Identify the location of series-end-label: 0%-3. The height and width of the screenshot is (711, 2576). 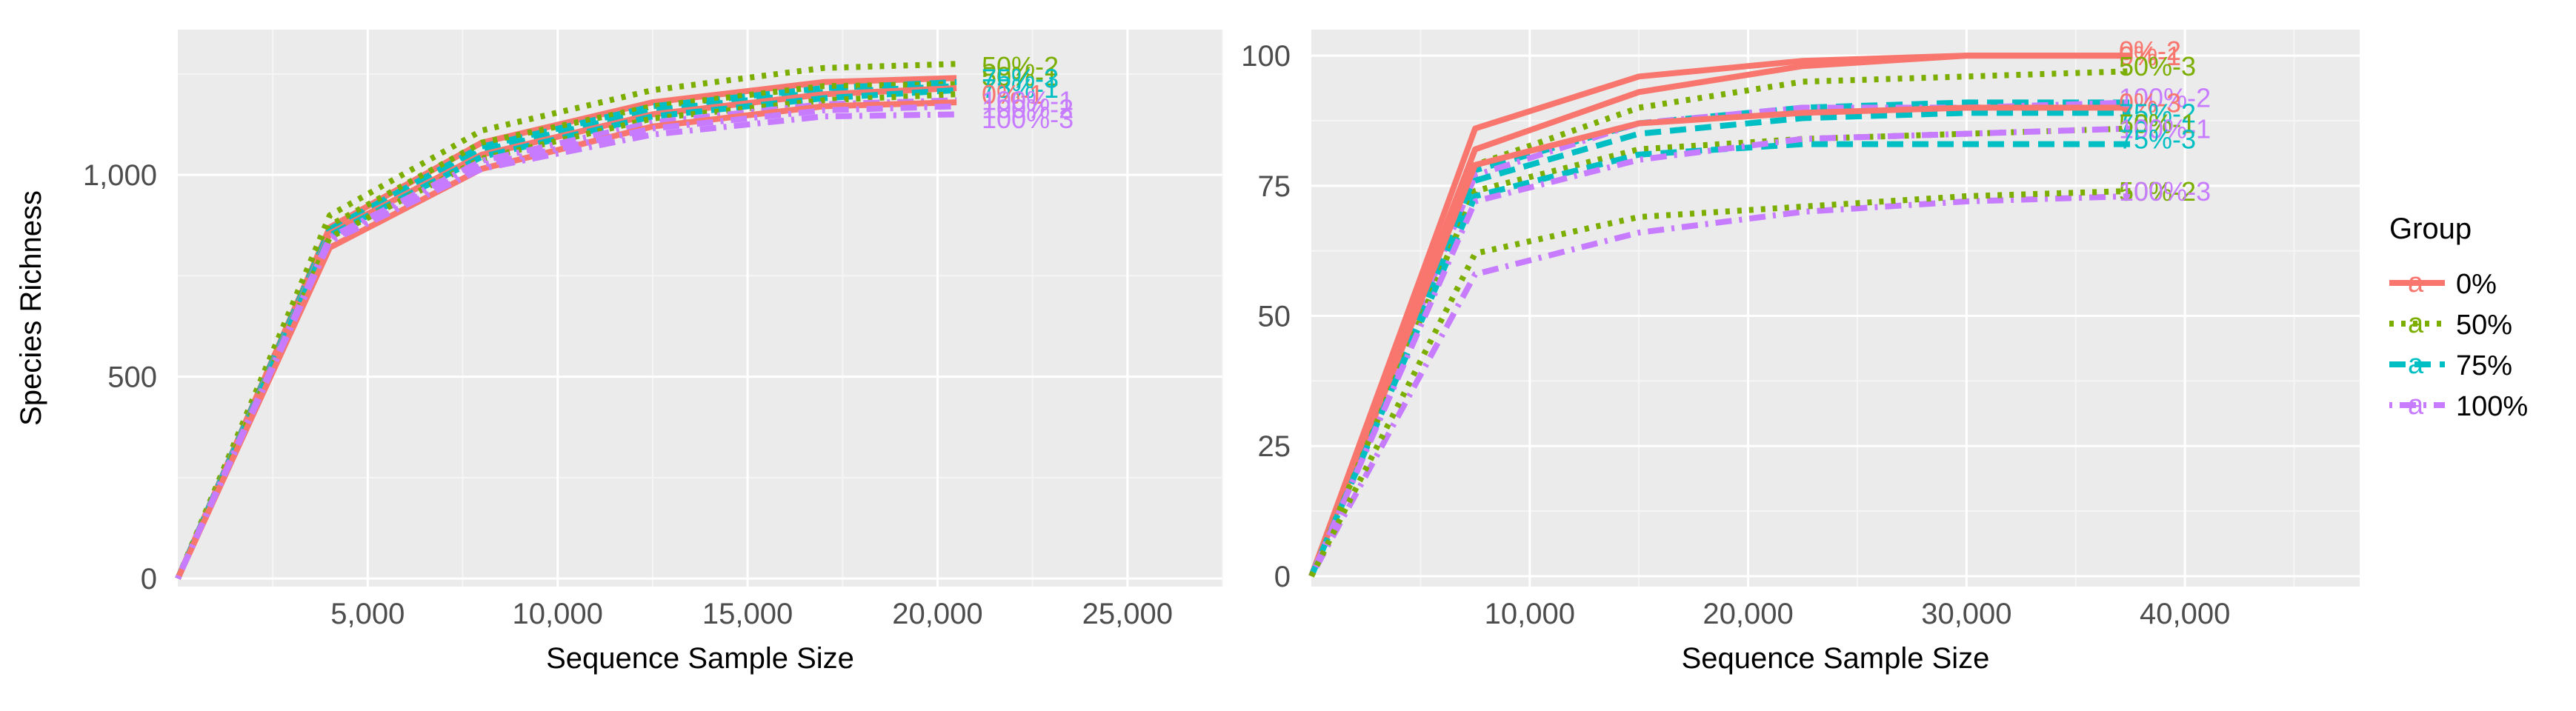
(2150, 102).